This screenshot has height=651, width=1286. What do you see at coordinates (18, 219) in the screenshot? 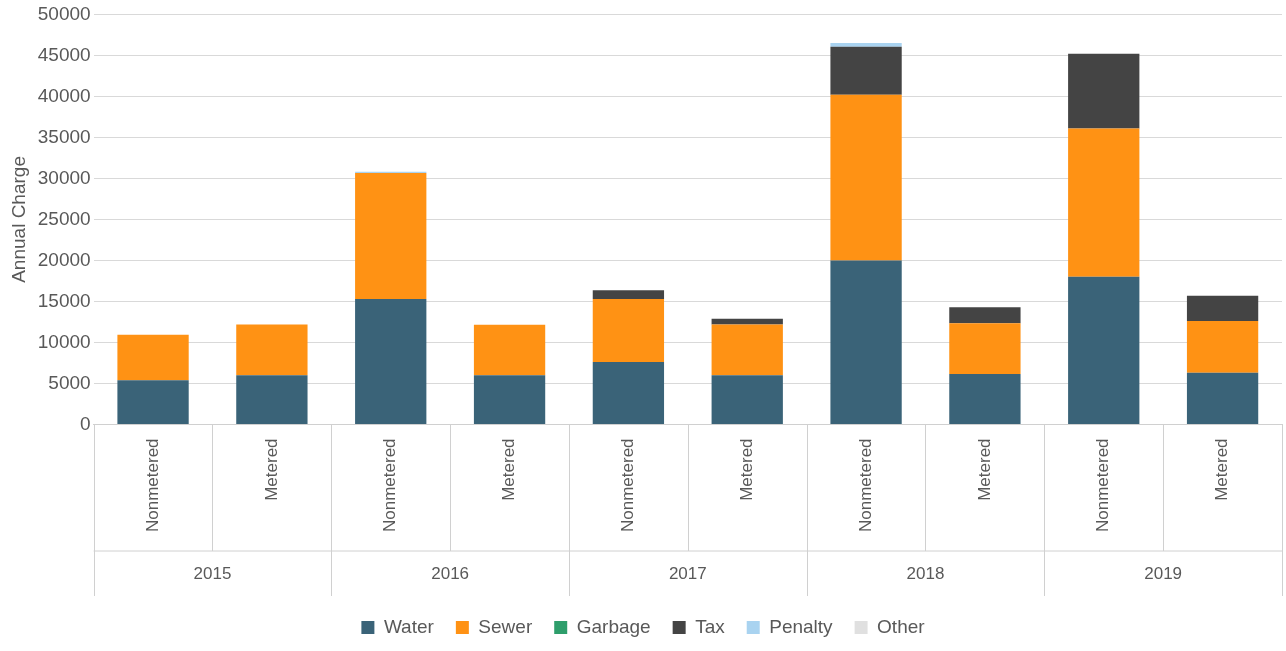
I see `y-axis-title: Annual Charge` at bounding box center [18, 219].